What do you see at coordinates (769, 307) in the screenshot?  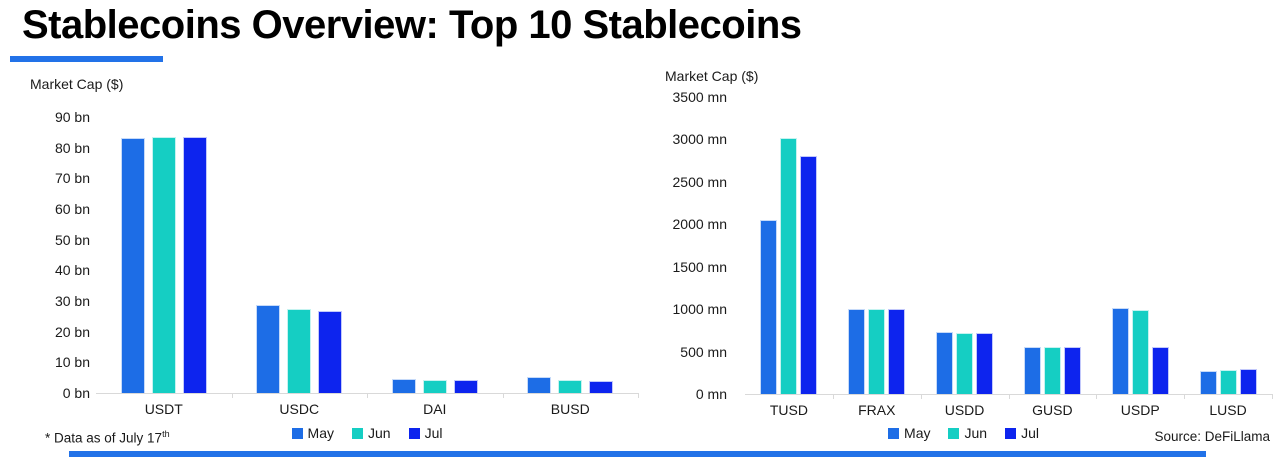 I see `bar-tusd-may` at bounding box center [769, 307].